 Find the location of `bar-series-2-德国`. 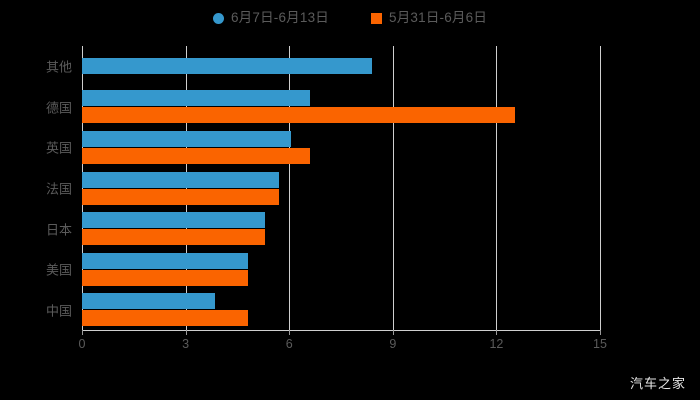

bar-series-2-德国 is located at coordinates (299, 115).